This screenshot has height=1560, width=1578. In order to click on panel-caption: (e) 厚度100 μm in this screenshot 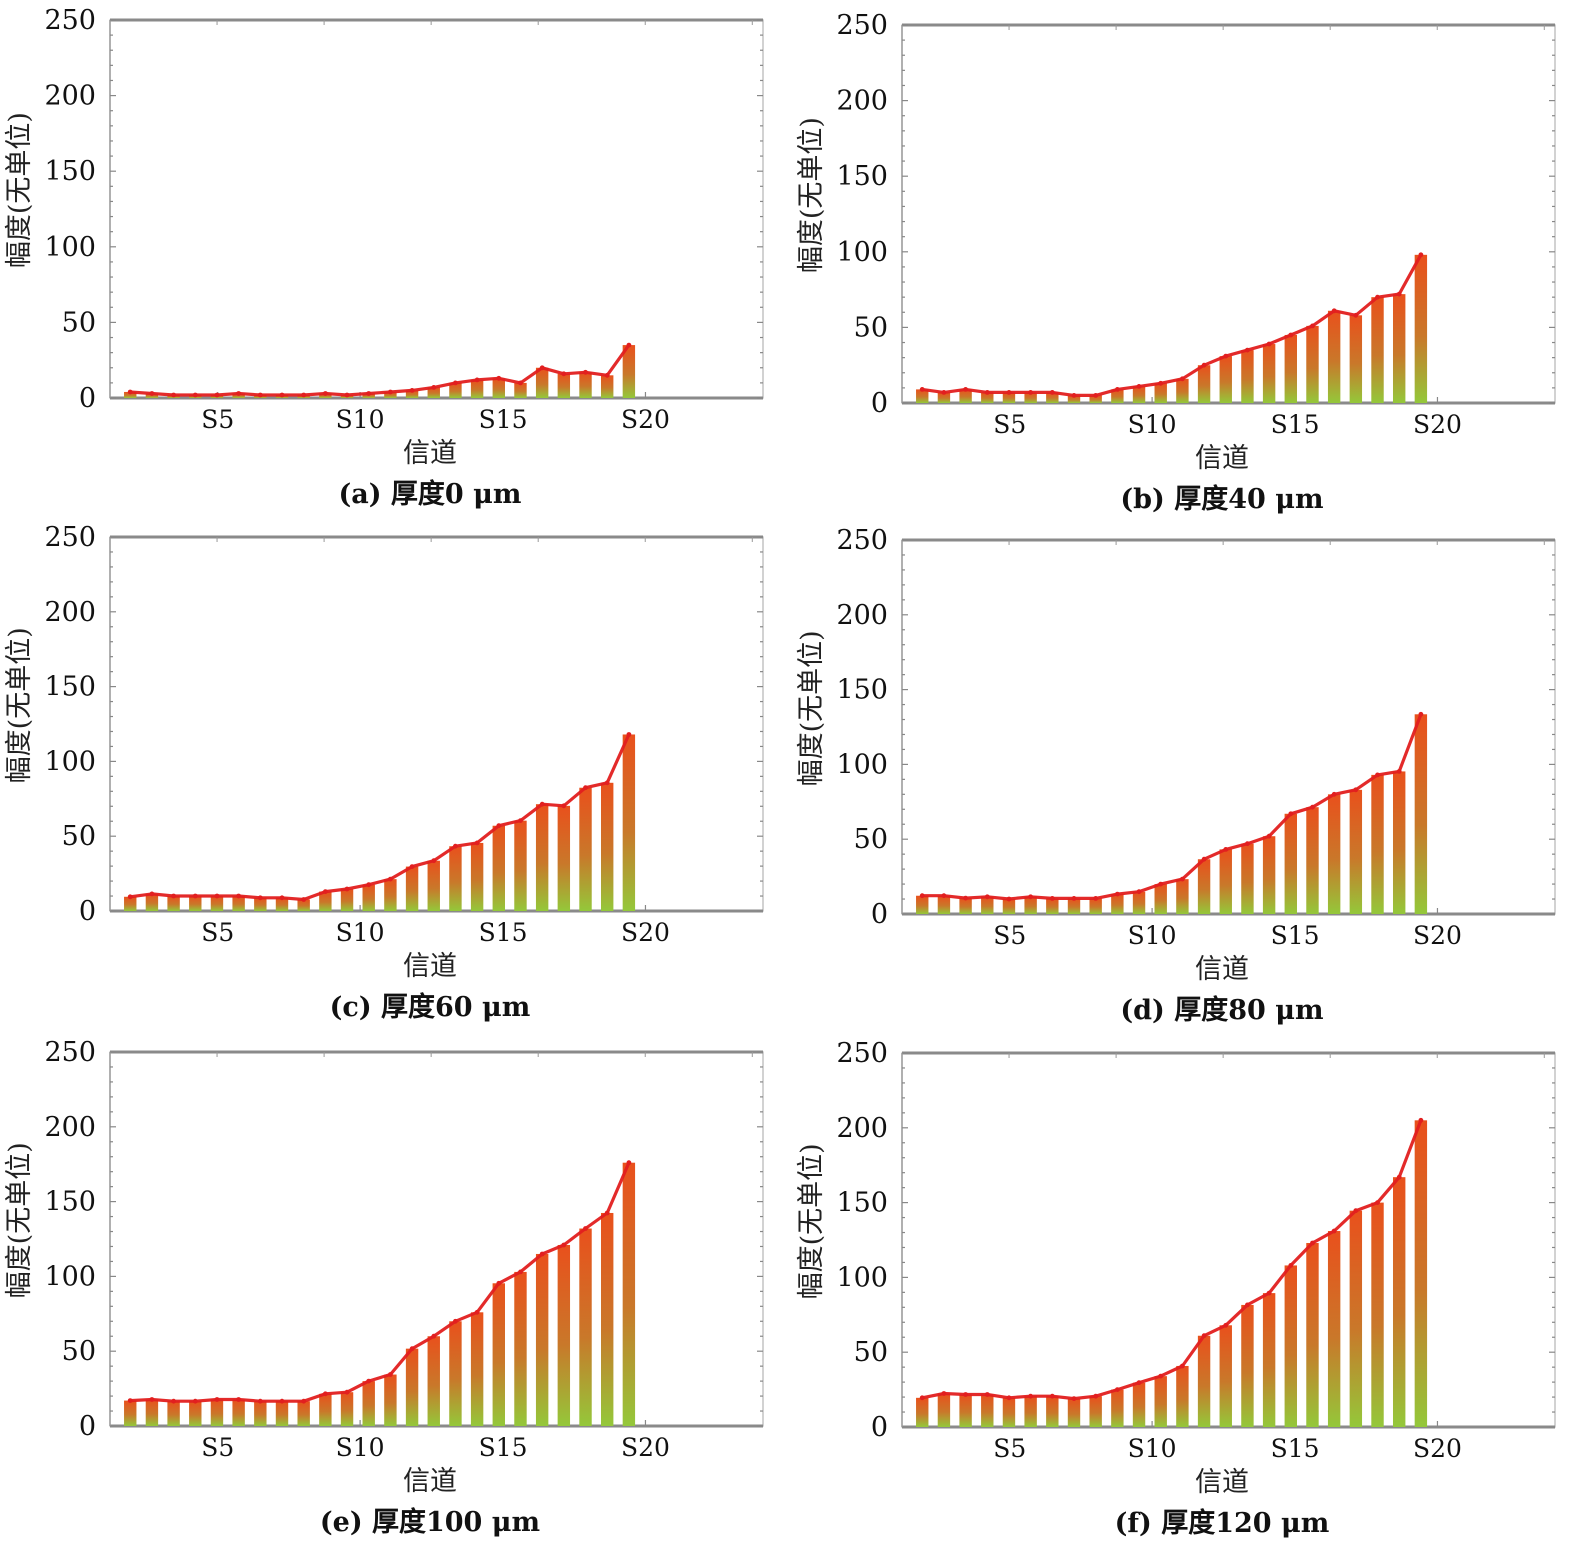, I will do `click(430, 1522)`.